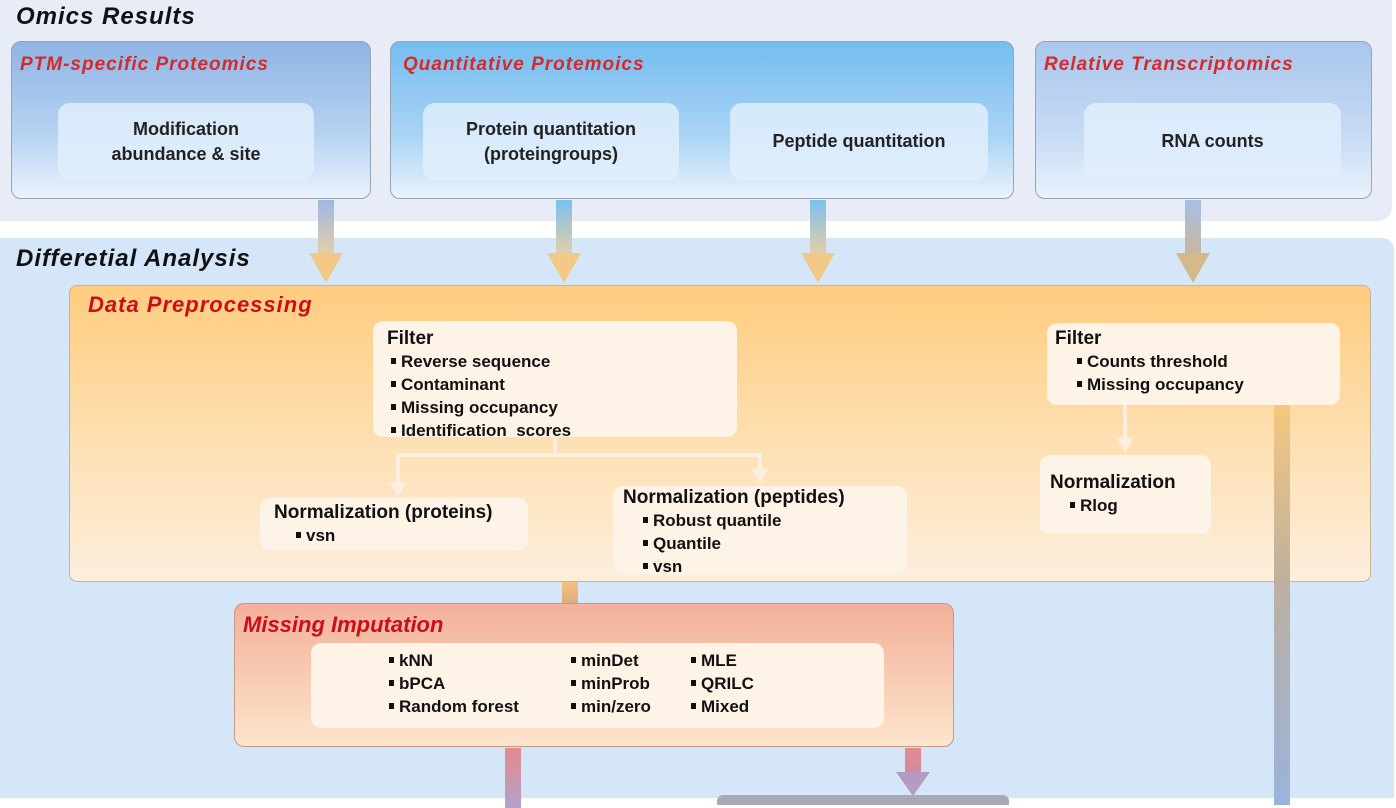 This screenshot has width=1396, height=808. What do you see at coordinates (768, 543) in the screenshot?
I see `list-item: Quantile` at bounding box center [768, 543].